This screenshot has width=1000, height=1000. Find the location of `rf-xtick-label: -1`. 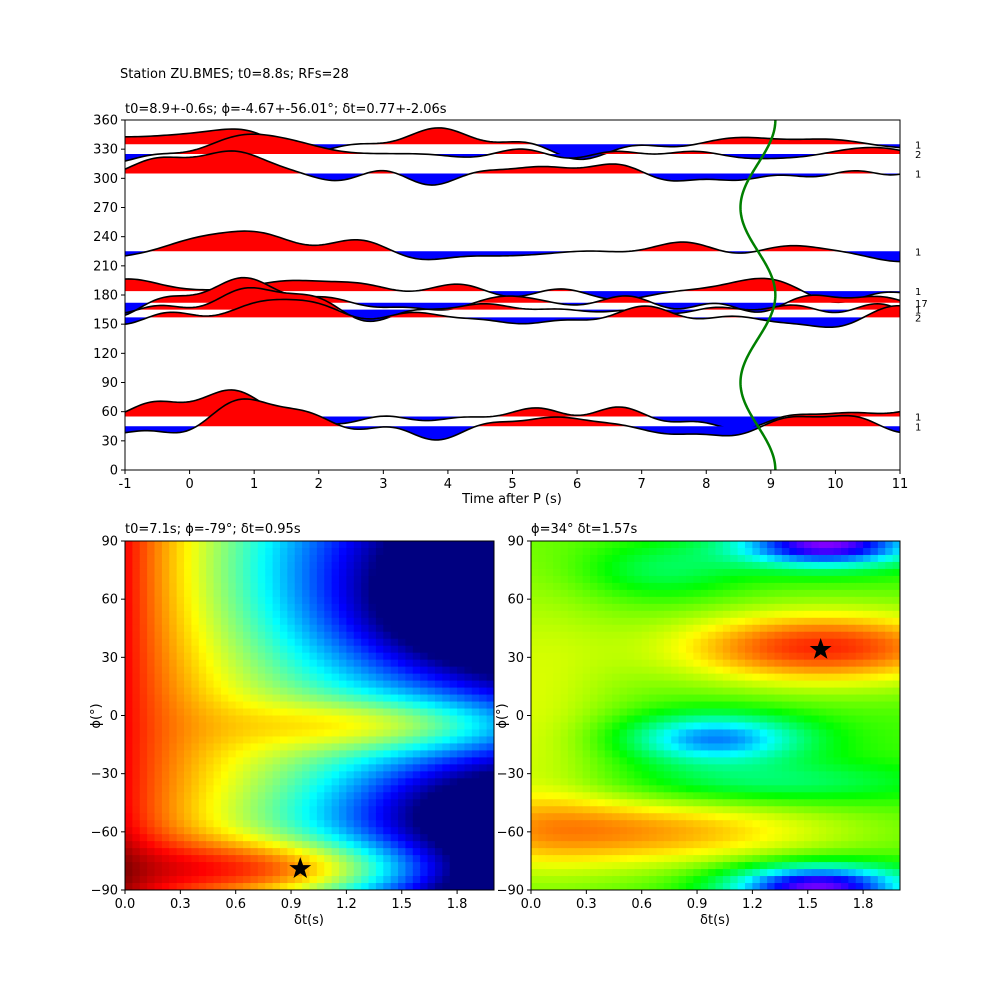

rf-xtick-label: -1 is located at coordinates (125, 484).